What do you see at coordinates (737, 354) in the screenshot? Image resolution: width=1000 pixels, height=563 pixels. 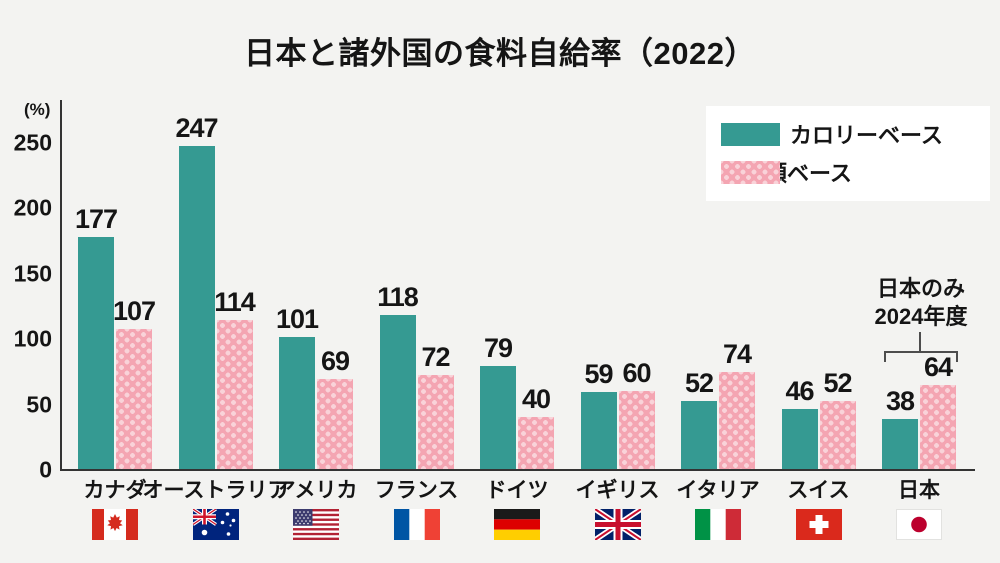 I see `value-label-bar-production-6: 74` at bounding box center [737, 354].